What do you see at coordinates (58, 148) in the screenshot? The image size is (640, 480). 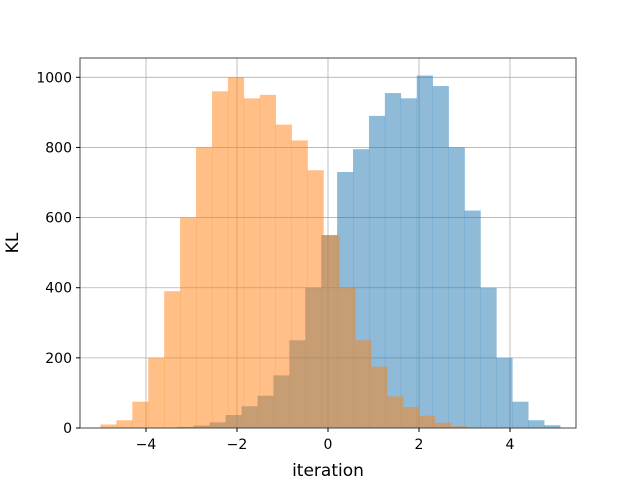 I see `y-tick-label: 800` at bounding box center [58, 148].